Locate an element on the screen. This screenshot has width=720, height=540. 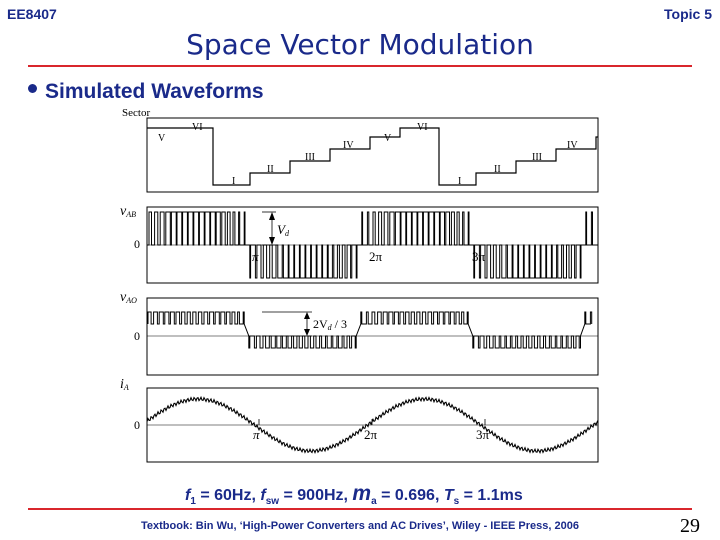
vab-pi-label: π is located at coordinates (255, 256).